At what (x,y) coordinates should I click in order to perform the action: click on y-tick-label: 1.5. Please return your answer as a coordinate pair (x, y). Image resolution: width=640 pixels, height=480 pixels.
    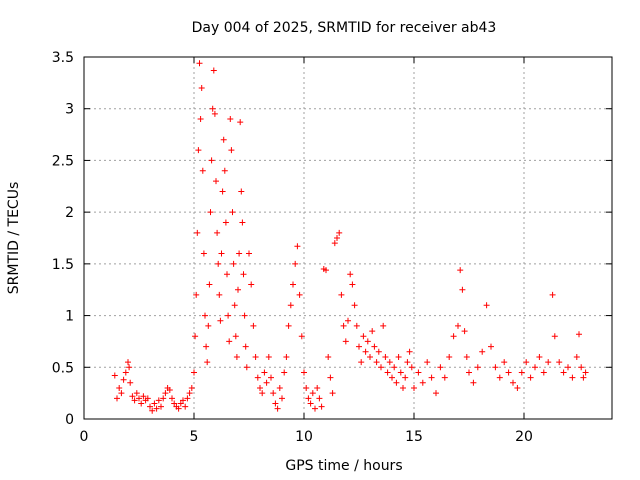
    Looking at the image, I should click on (63, 265).